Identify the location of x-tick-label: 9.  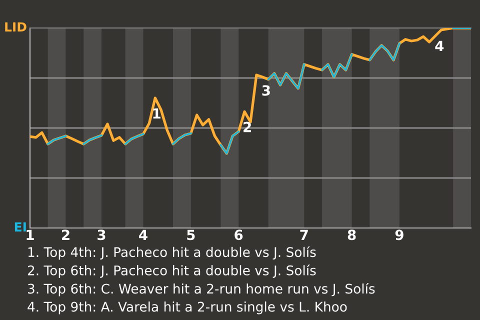
(399, 235).